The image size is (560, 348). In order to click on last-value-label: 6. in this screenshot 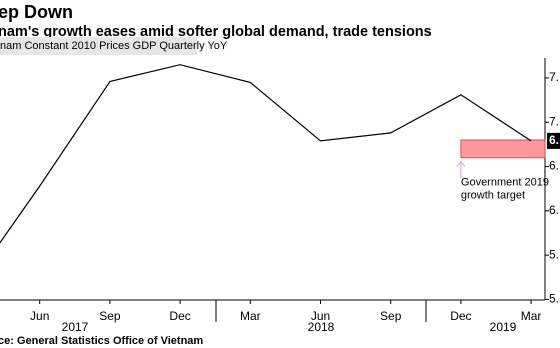, I will do `click(554, 140)`.